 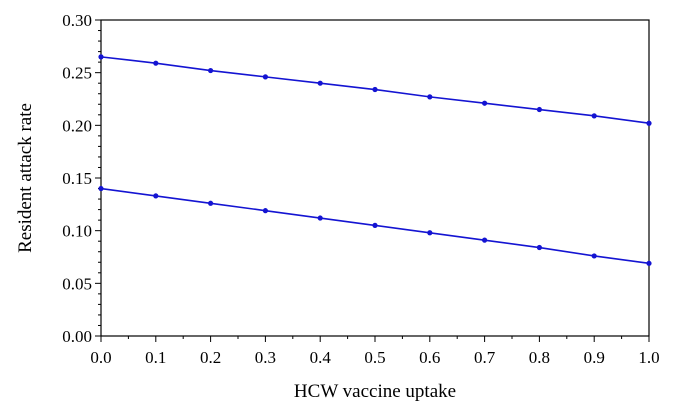 I want to click on y-axis-title: Resident attack rate, so click(x=25, y=178).